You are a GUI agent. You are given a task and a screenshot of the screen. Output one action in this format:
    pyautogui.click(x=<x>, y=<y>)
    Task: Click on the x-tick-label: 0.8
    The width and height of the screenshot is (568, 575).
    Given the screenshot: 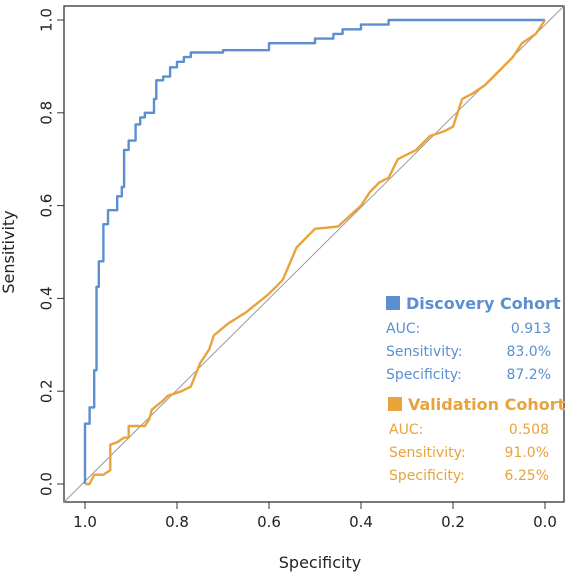 What is the action you would take?
    pyautogui.click(x=177, y=522)
    